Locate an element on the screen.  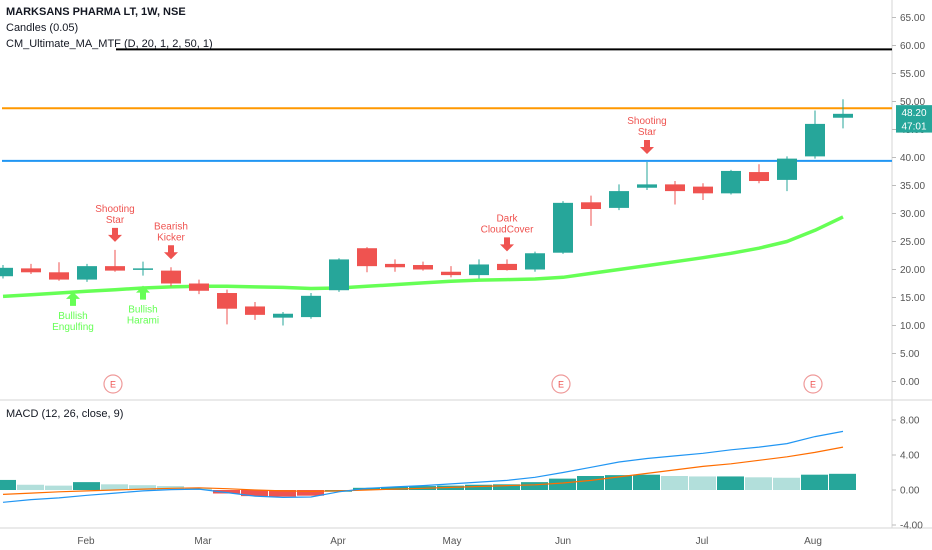
earnings-marker-1: E is located at coordinates (561, 384).